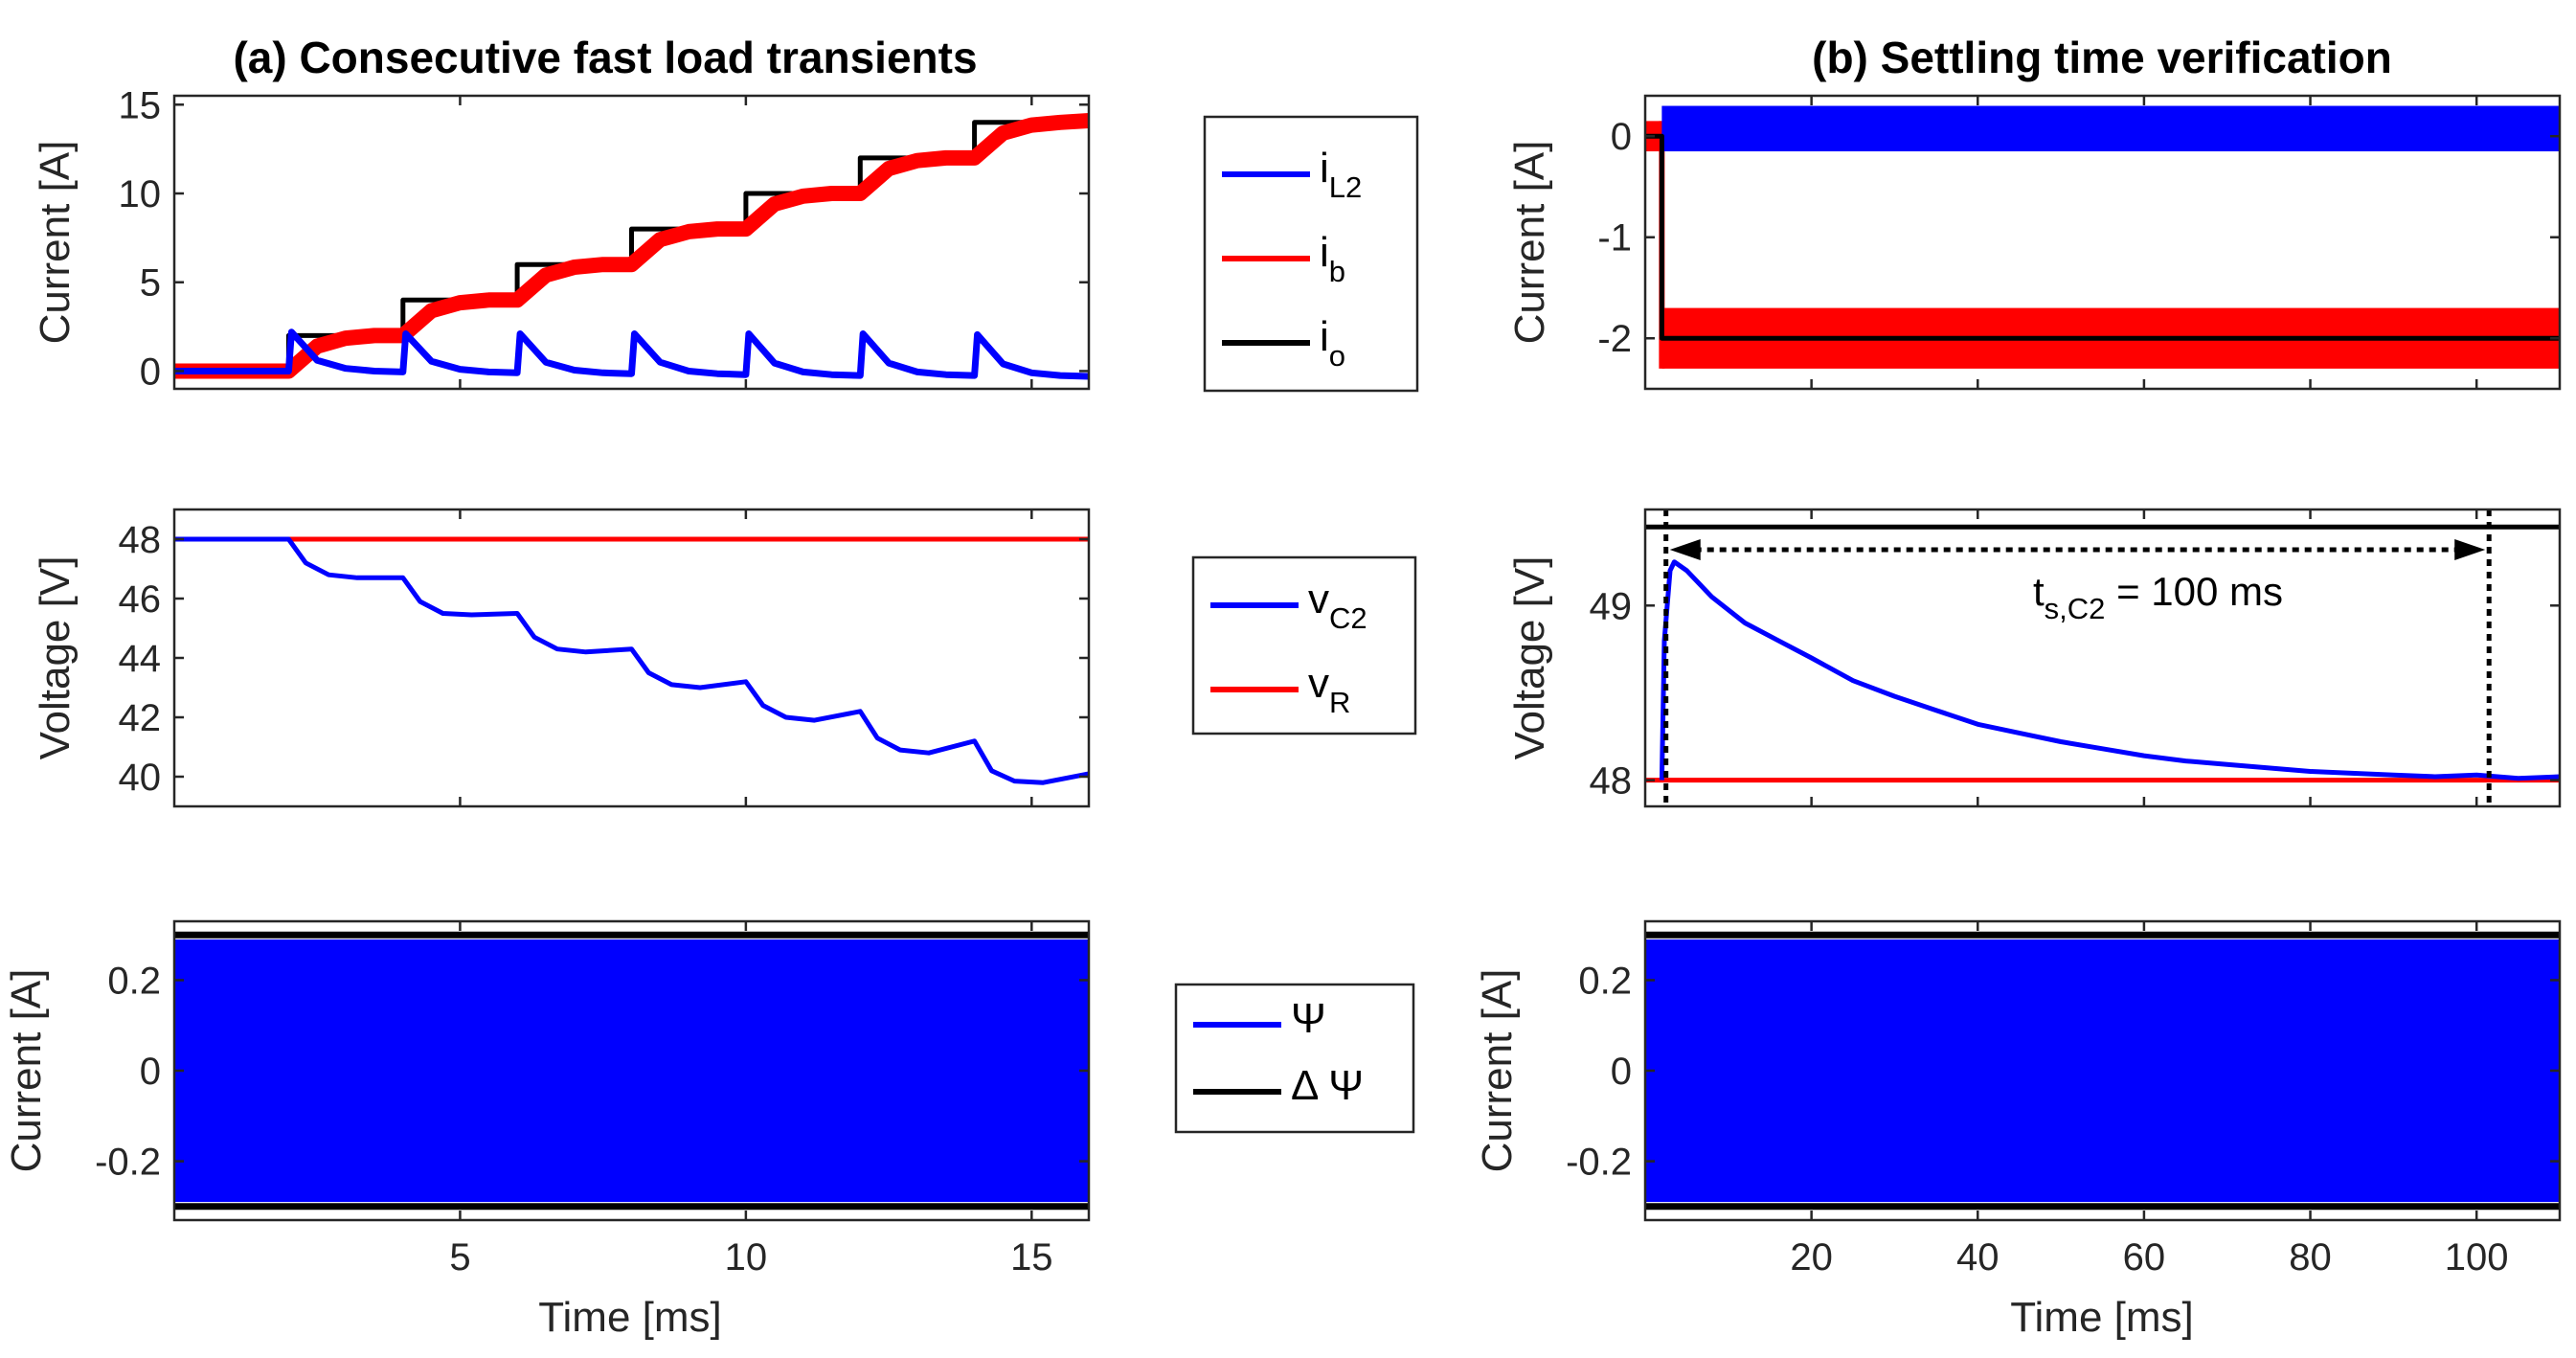 The height and width of the screenshot is (1358, 2576). Describe the element at coordinates (1611, 606) in the screenshot. I see `ytick-label: 49` at that location.